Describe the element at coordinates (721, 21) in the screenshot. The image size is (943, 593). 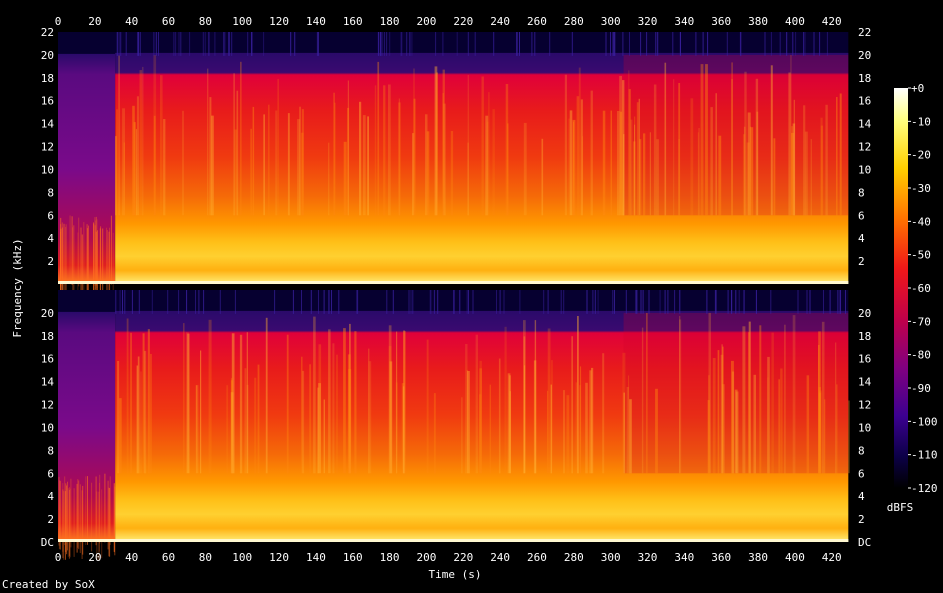
I see `x-tick-label-top: 360` at that location.